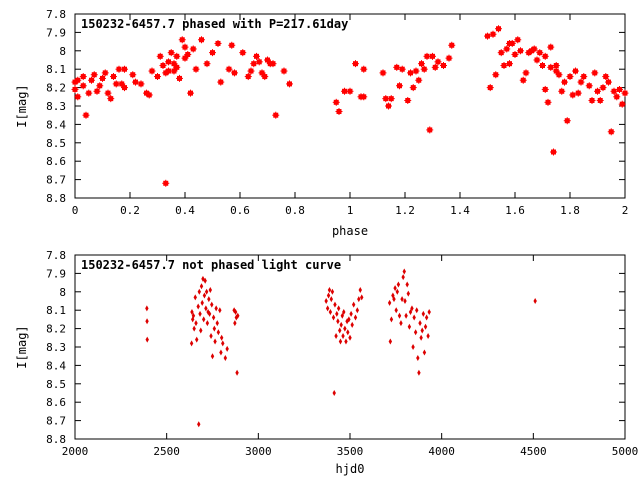 The width and height of the screenshot is (640, 485). What do you see at coordinates (214, 24) in the screenshot?
I see `chart-title: 150232-6457.7 phased with P=217.61day` at bounding box center [214, 24].